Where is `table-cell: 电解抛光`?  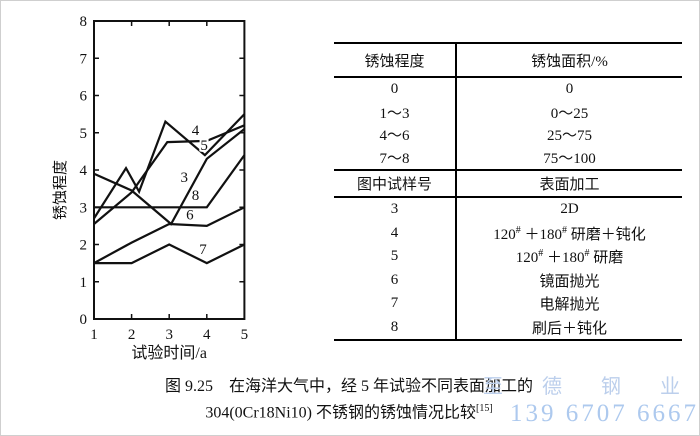
table-cell: 电解抛光 is located at coordinates (569, 305).